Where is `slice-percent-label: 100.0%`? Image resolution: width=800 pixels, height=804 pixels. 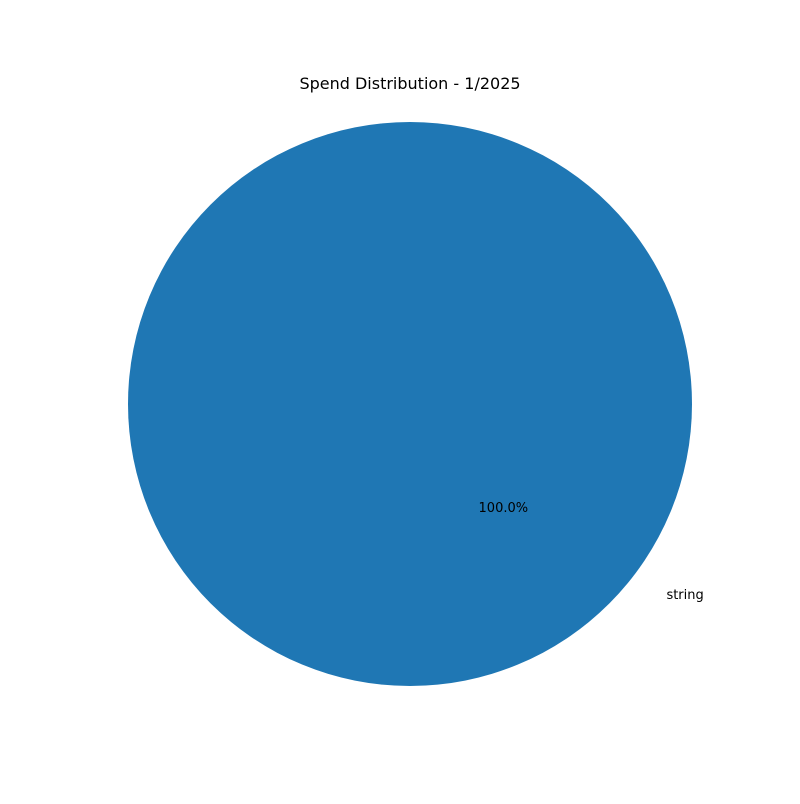 slice-percent-label: 100.0% is located at coordinates (504, 508).